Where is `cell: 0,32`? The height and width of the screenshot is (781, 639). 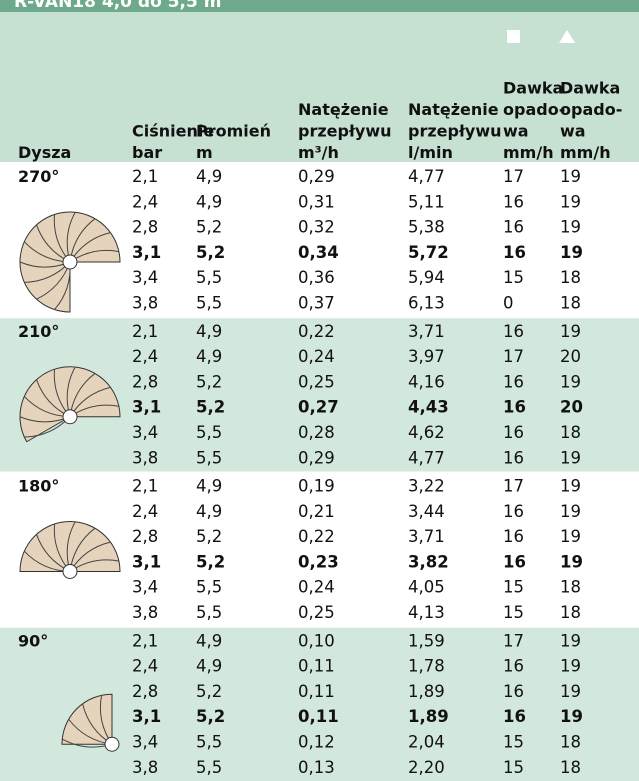
cell: 0,32 is located at coordinates (316, 227).